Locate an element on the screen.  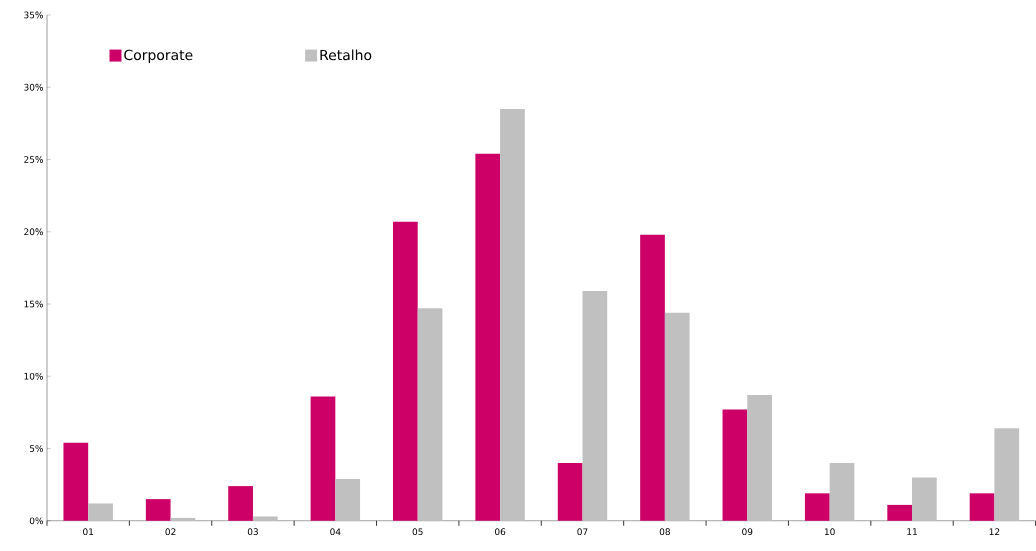
legend-label: Corporate is located at coordinates (158, 56).